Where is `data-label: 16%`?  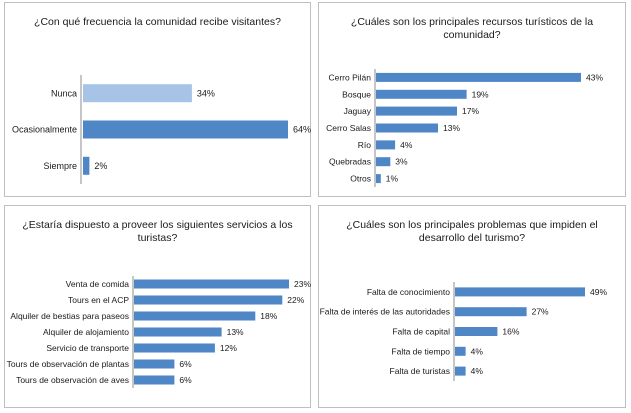
data-label: 16% is located at coordinates (510, 332).